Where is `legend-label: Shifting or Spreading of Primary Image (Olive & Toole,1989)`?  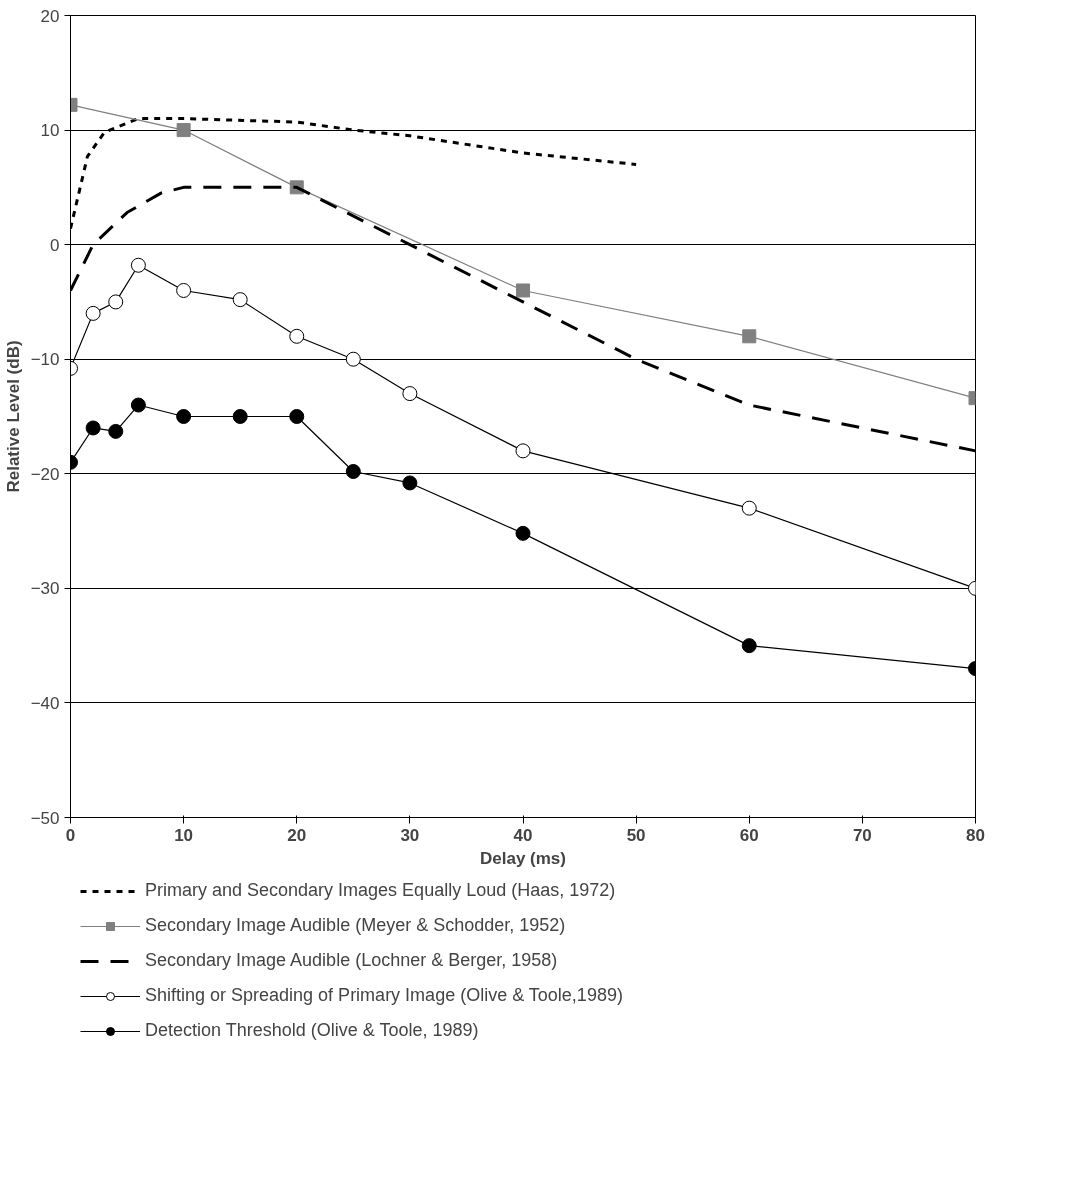
legend-label: Shifting or Spreading of Primary Image (Olive & Toole,1989) is located at coordinates (384, 995).